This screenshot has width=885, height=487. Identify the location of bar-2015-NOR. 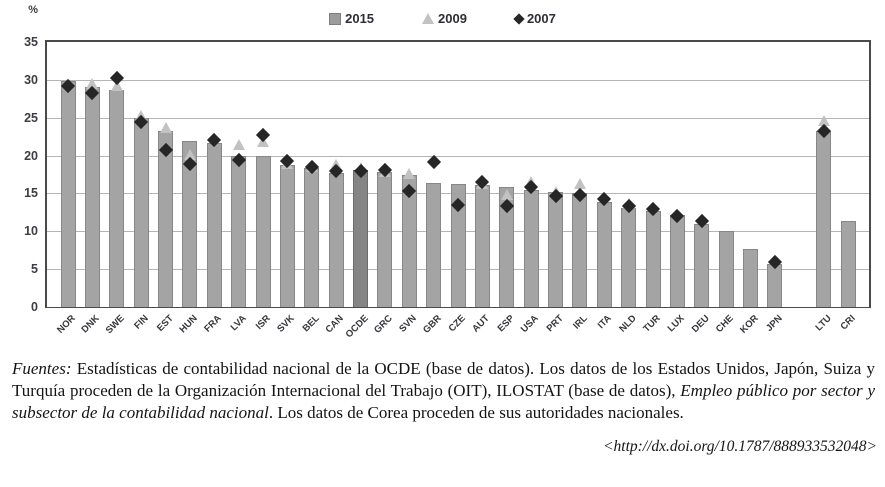
(68, 193).